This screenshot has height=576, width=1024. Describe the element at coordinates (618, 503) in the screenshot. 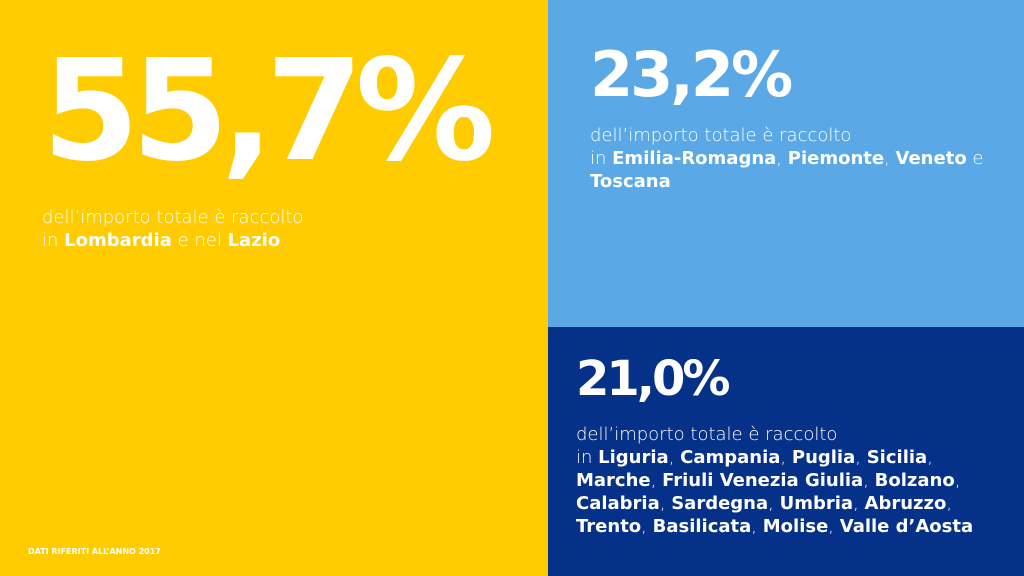

I see `region-name: Calabria` at that location.